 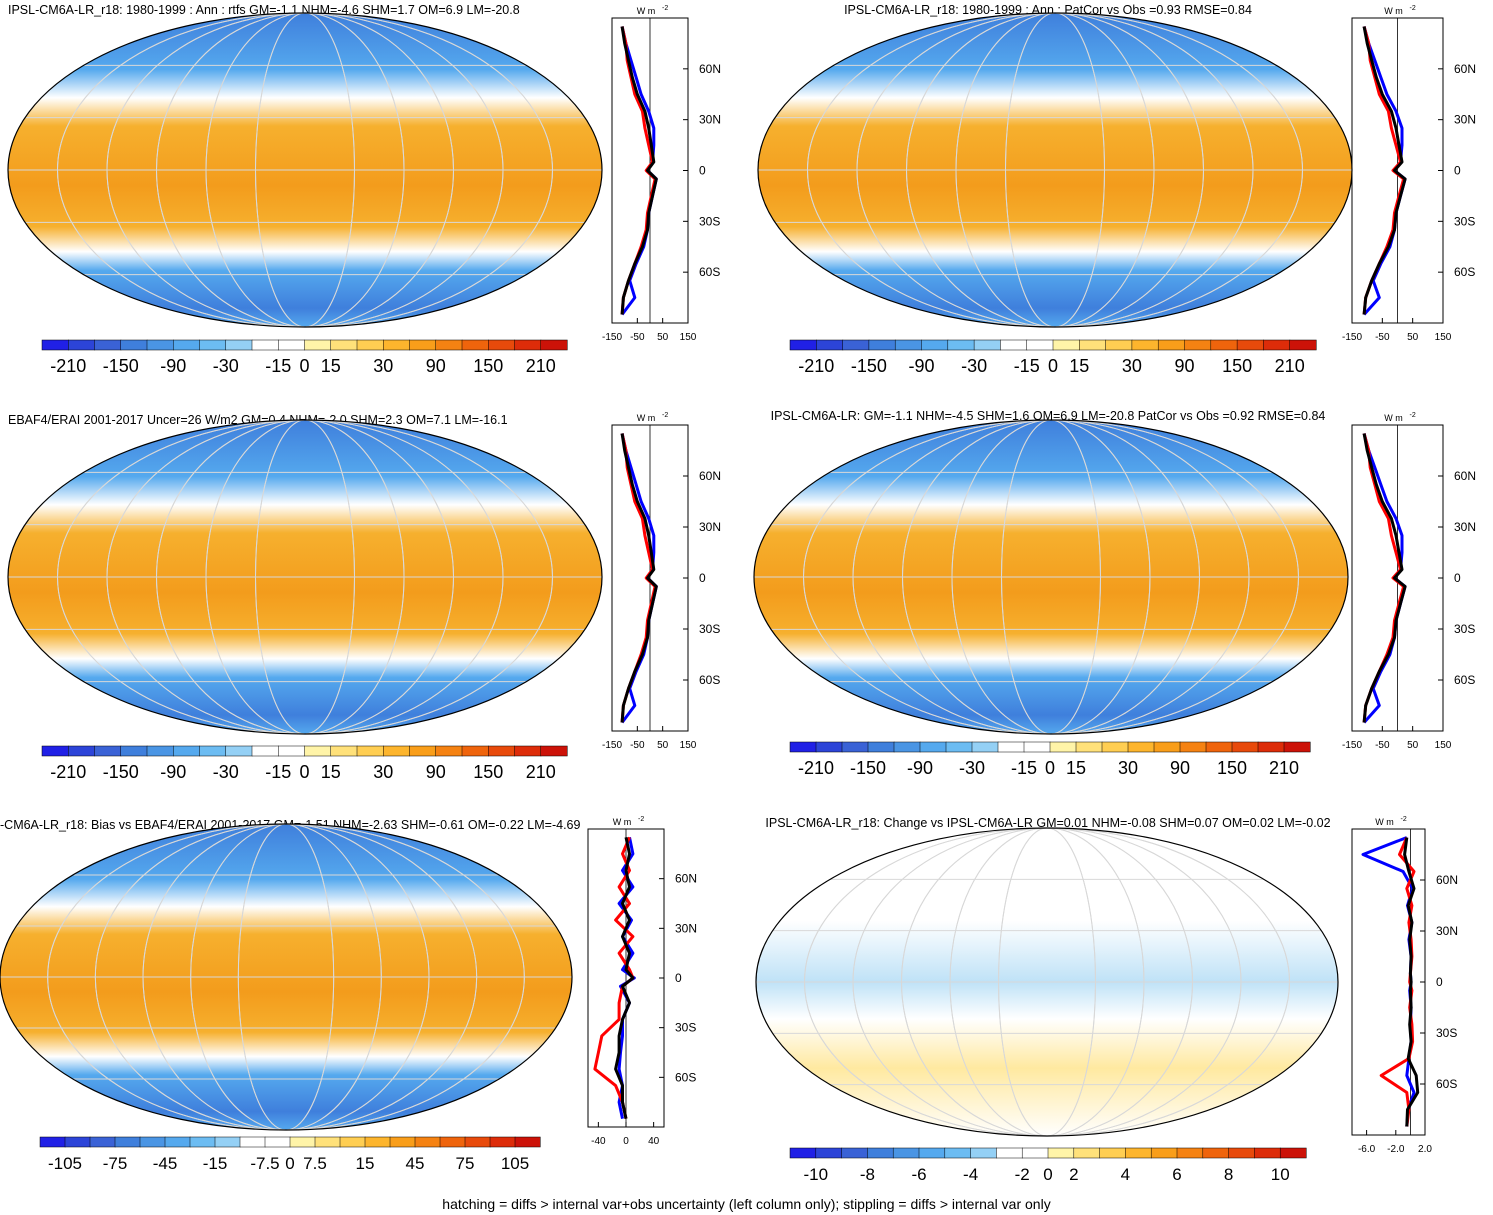 What do you see at coordinates (173, 366) in the screenshot?
I see `colorbar-label: -90` at bounding box center [173, 366].